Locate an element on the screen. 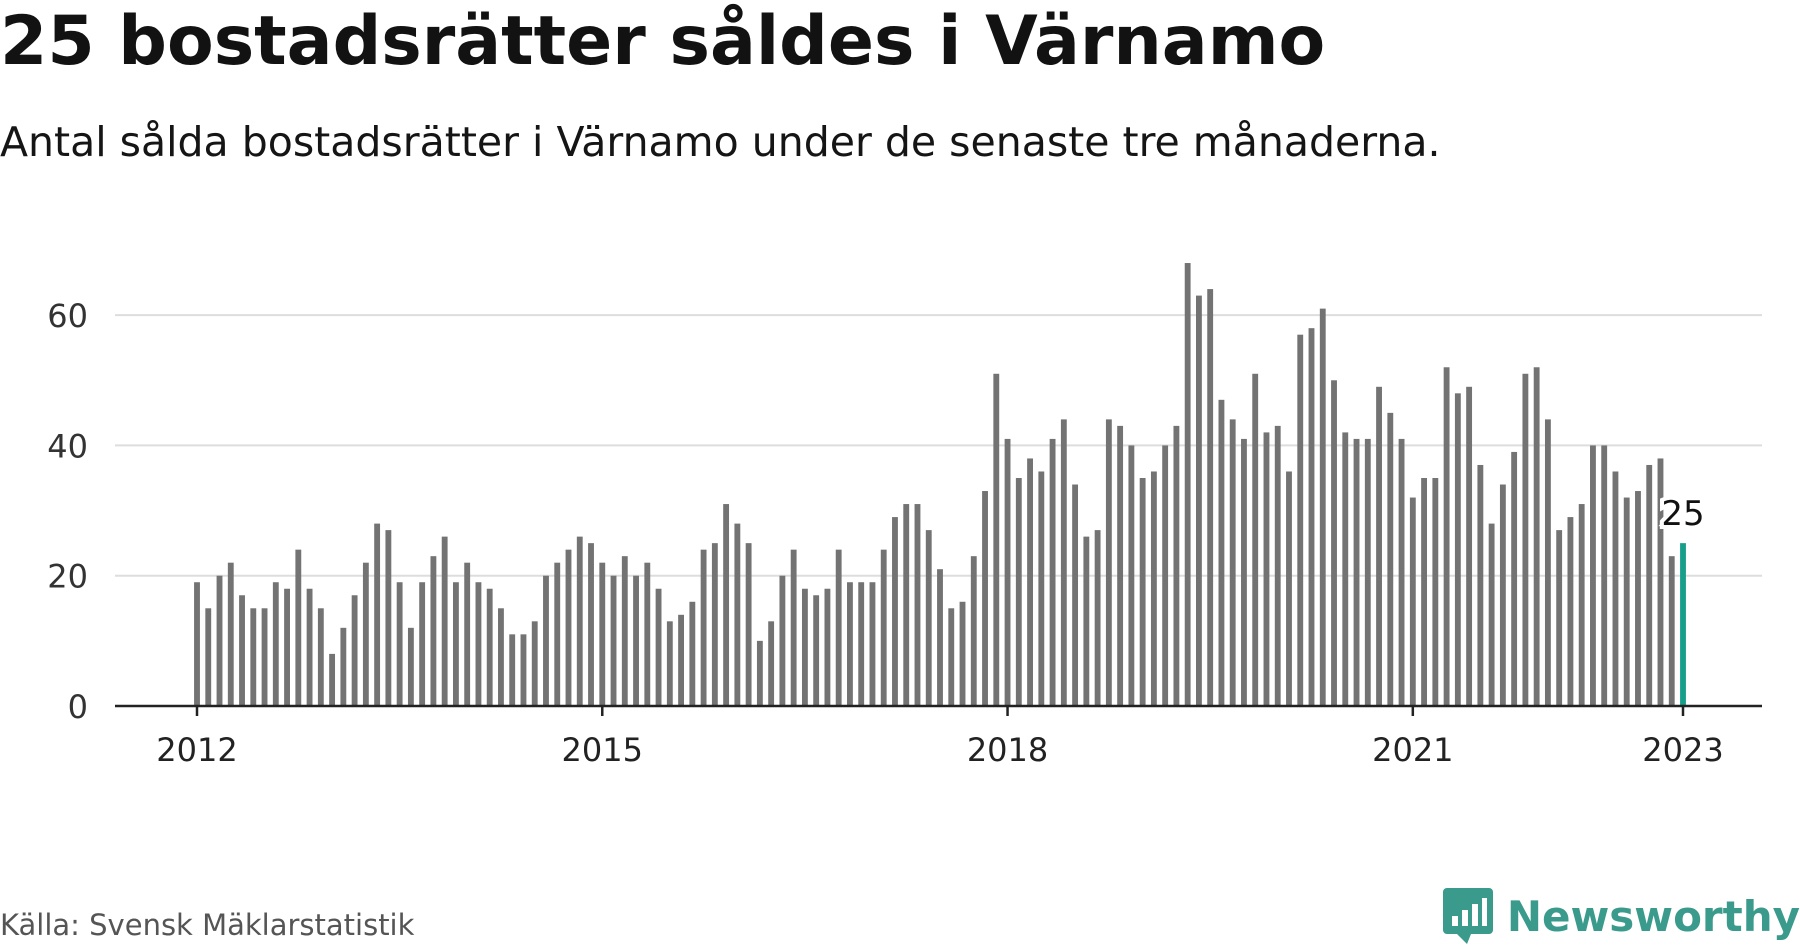  y-tick-label: 0 is located at coordinates (78, 707).